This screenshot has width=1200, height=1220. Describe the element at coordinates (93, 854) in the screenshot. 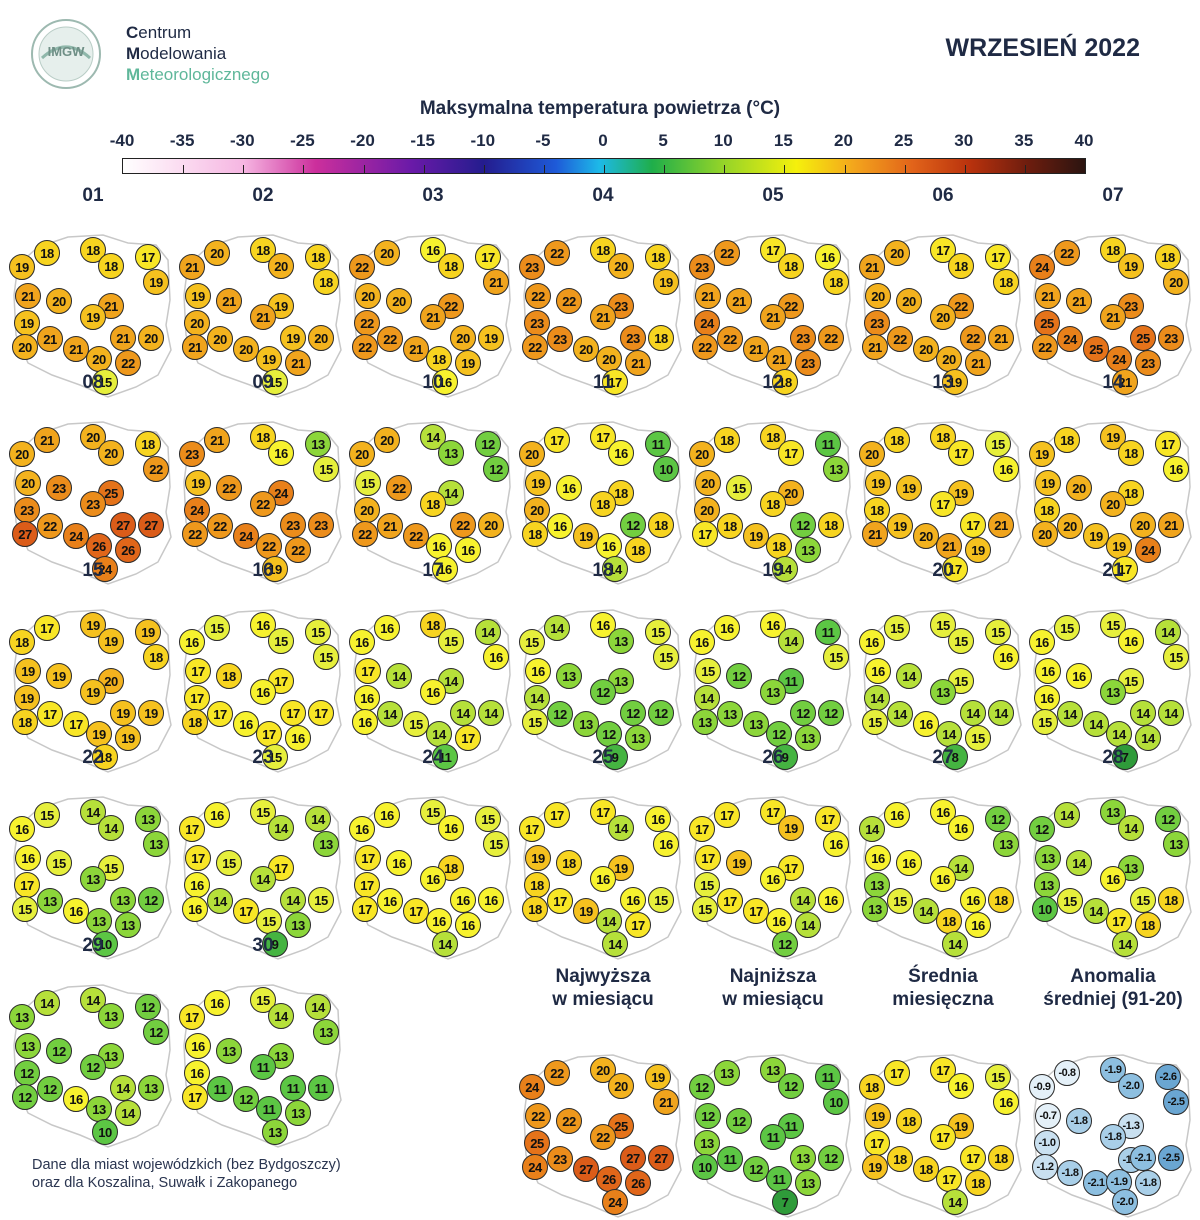

I see `daily-map-panel: 22 15 14 13 16 14 13 16 15 17 15 13 13 15 16 13 13 12 13 10` at that location.